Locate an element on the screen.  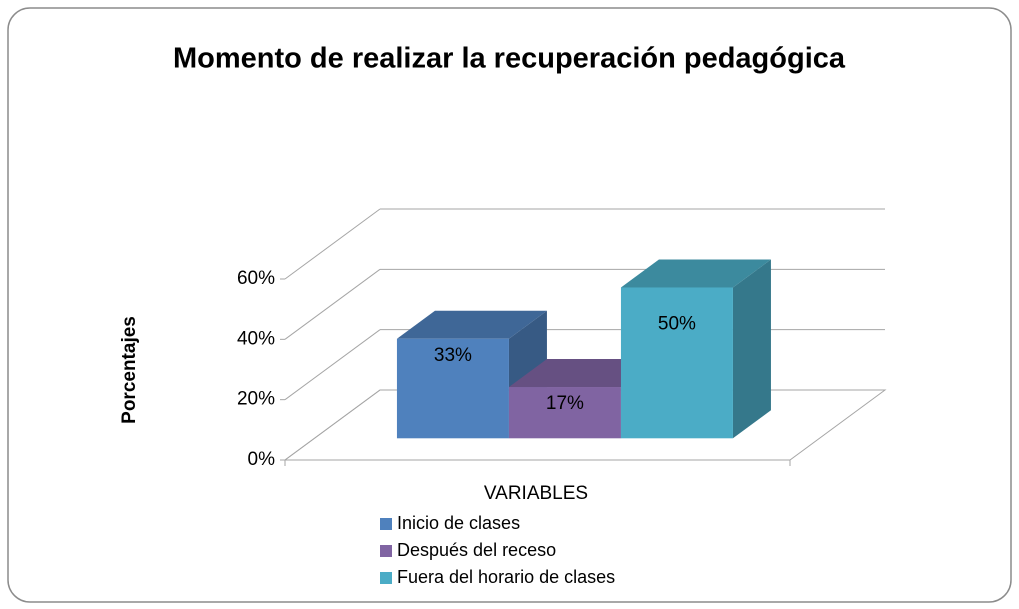
legend-label: Después del receso is located at coordinates (476, 550).